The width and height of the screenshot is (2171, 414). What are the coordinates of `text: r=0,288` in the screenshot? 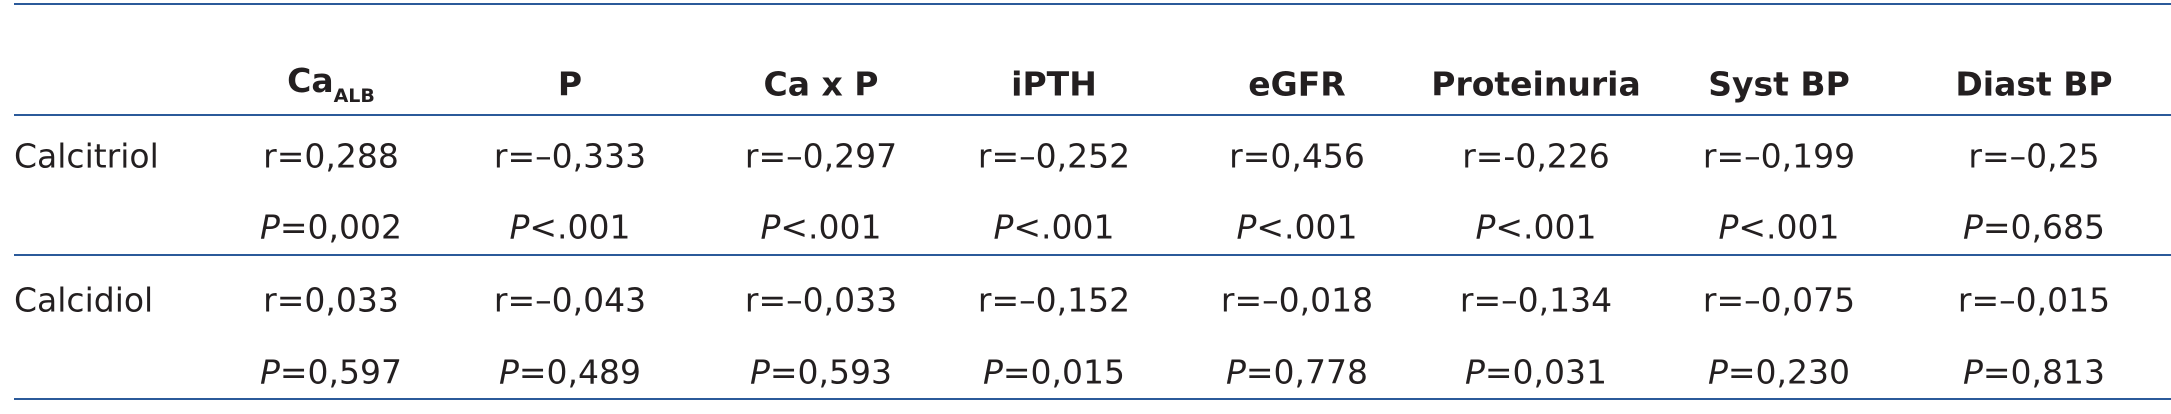 It's located at (331, 156).